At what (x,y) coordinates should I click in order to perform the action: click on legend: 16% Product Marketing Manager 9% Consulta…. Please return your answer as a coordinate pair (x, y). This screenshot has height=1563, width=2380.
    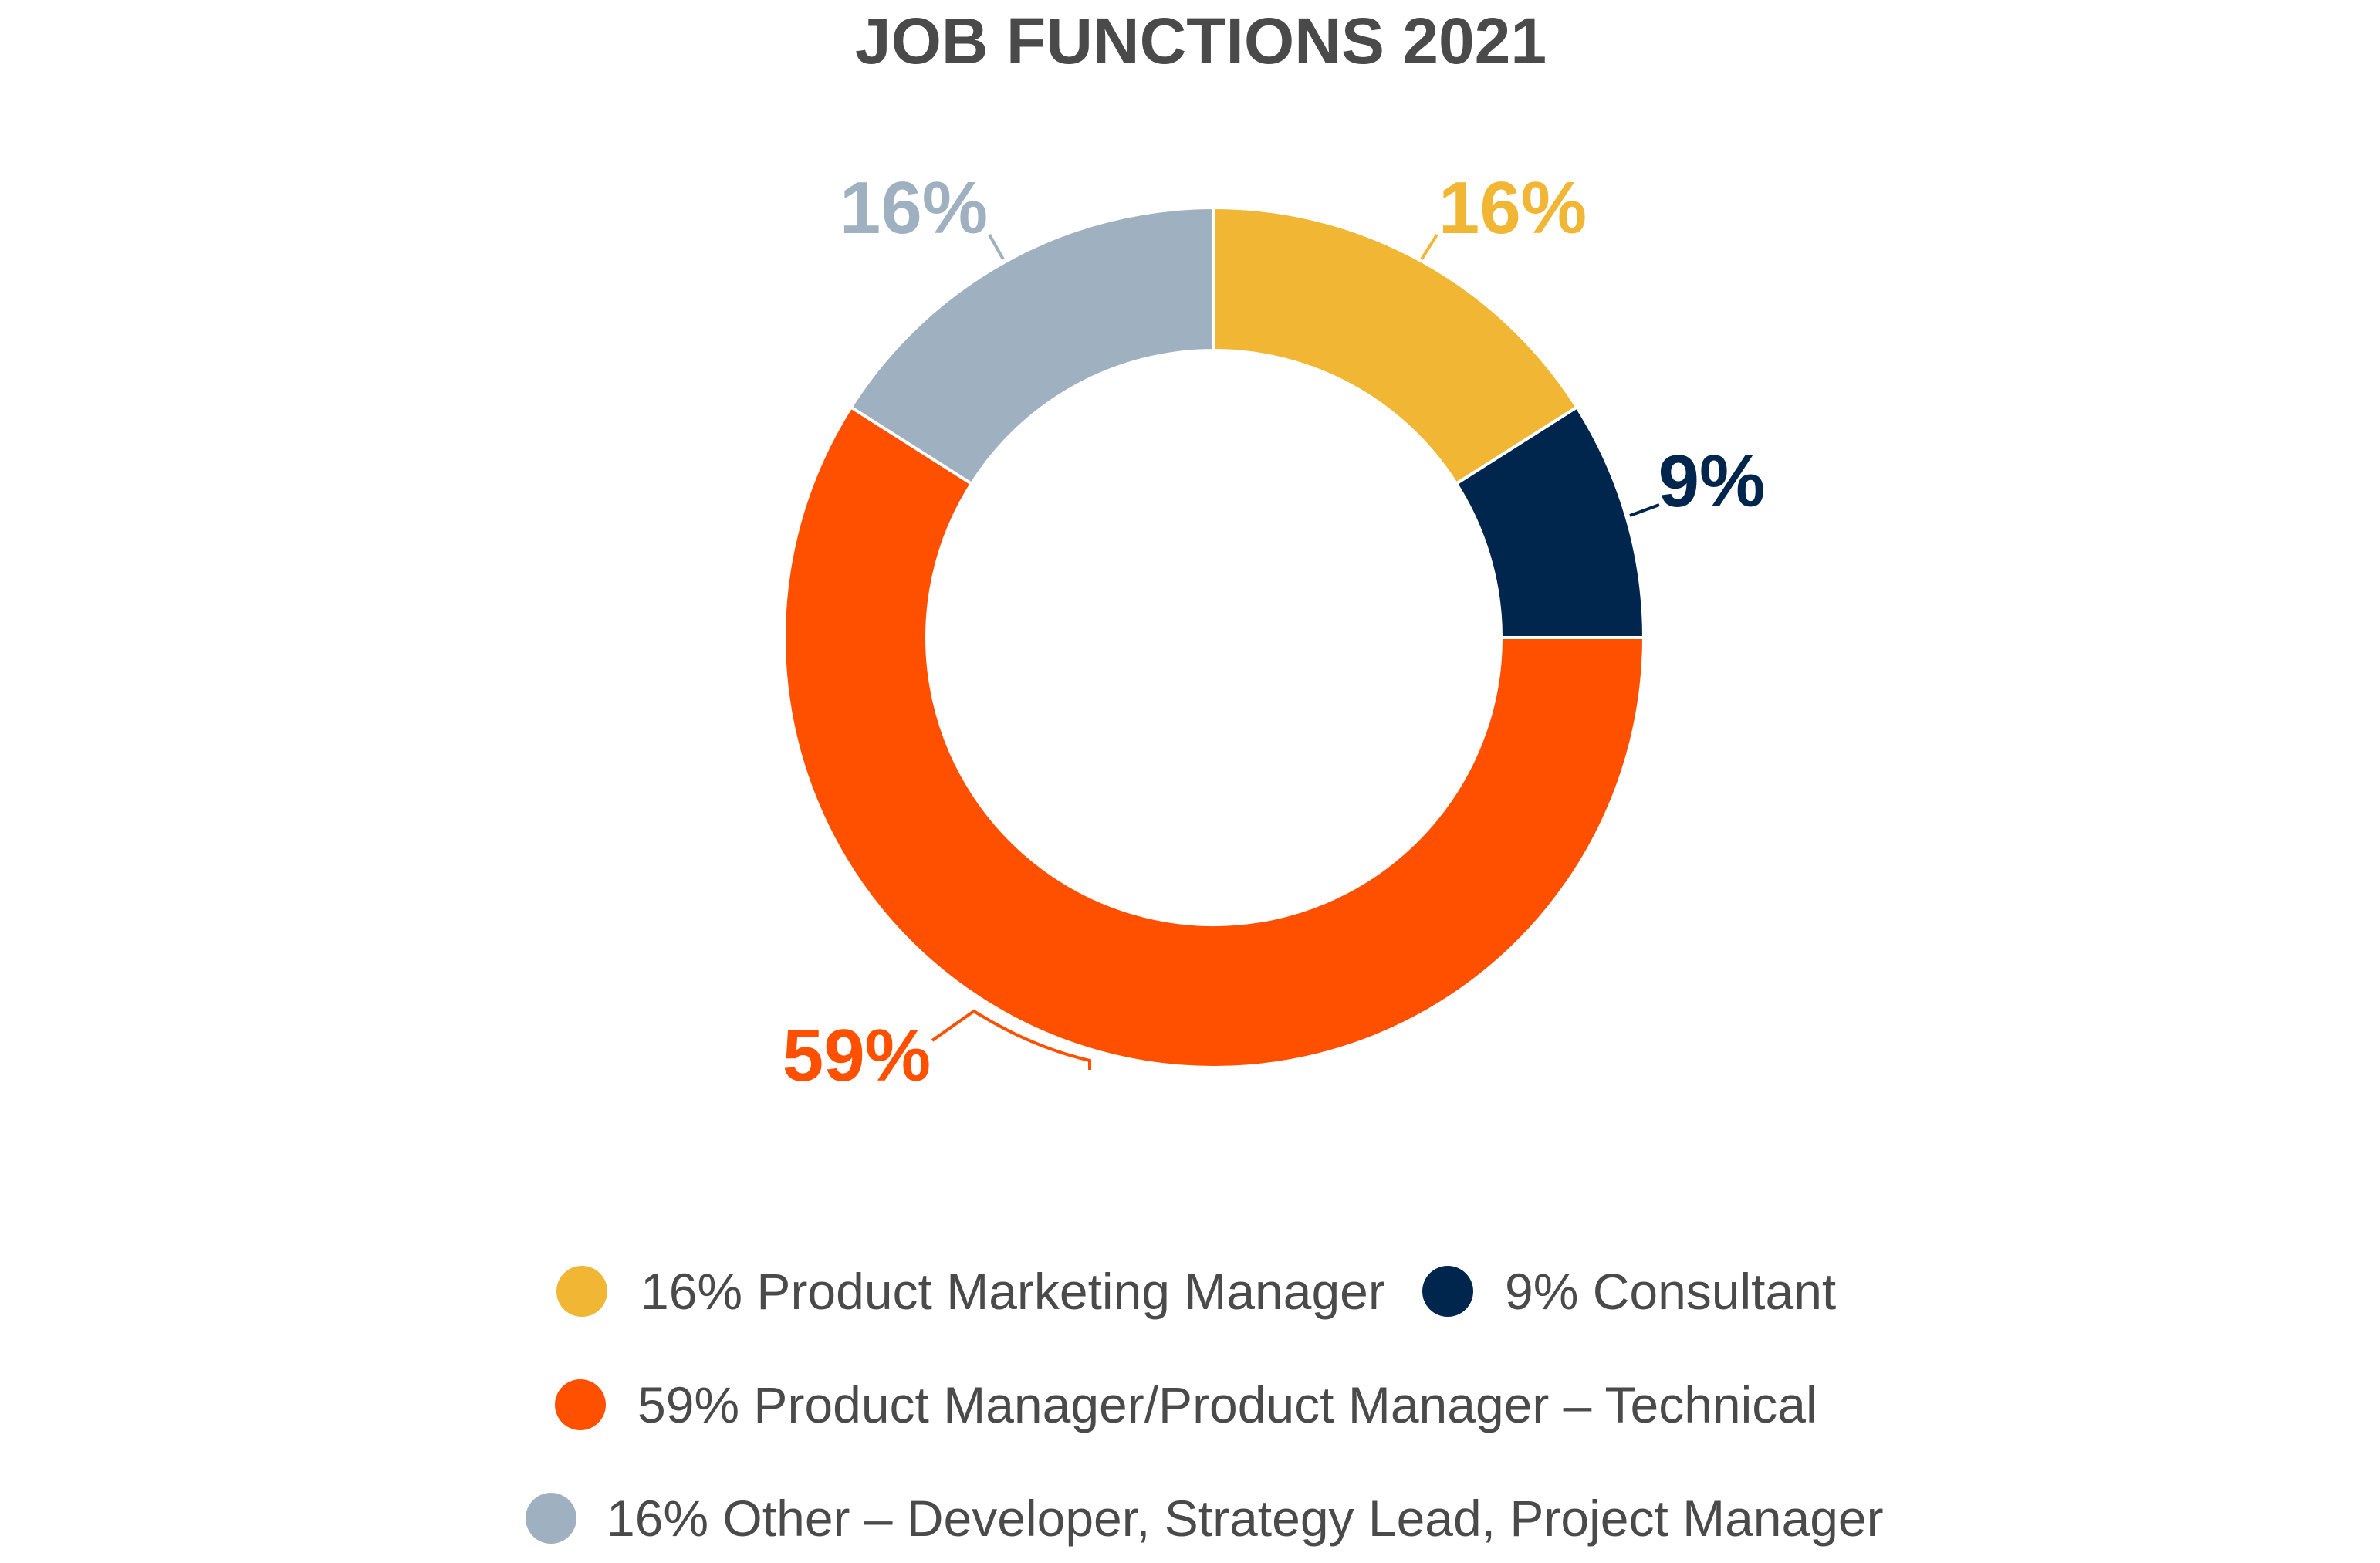
    Looking at the image, I should click on (1205, 1405).